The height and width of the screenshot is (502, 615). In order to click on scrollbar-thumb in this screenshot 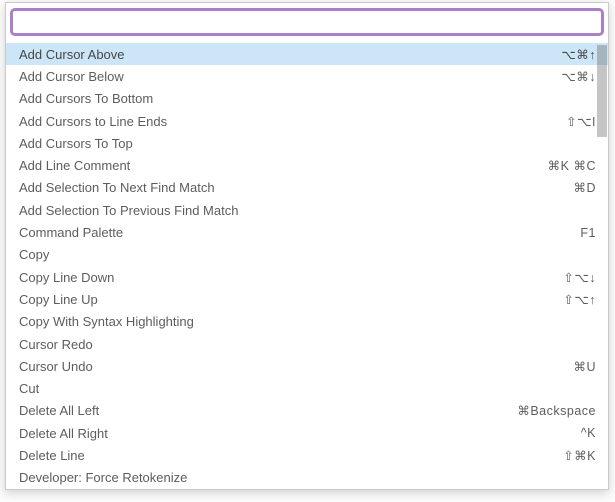, I will do `click(602, 91)`.